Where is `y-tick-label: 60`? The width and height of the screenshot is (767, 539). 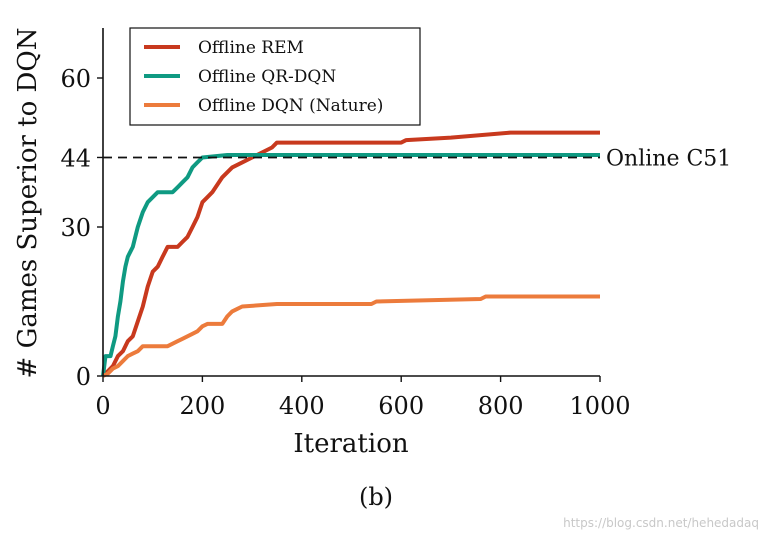 y-tick-label: 60 is located at coordinates (75, 79).